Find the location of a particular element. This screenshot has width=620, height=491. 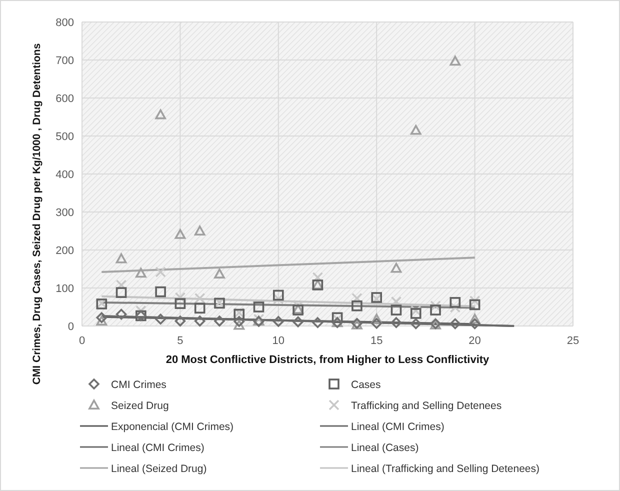

y-tick-label: 100 is located at coordinates (65, 289).